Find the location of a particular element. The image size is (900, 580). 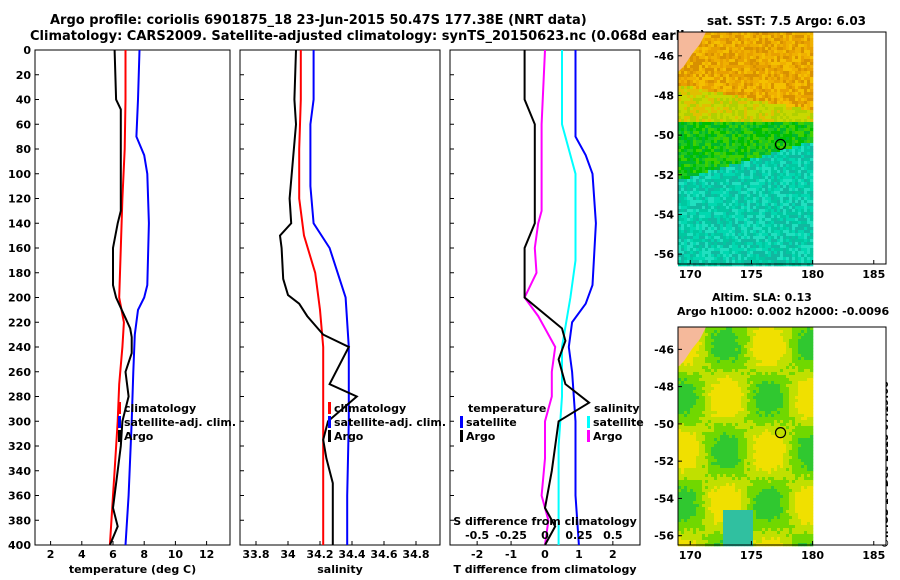

legend-entry: satellite-adj. clim. is located at coordinates (180, 422).